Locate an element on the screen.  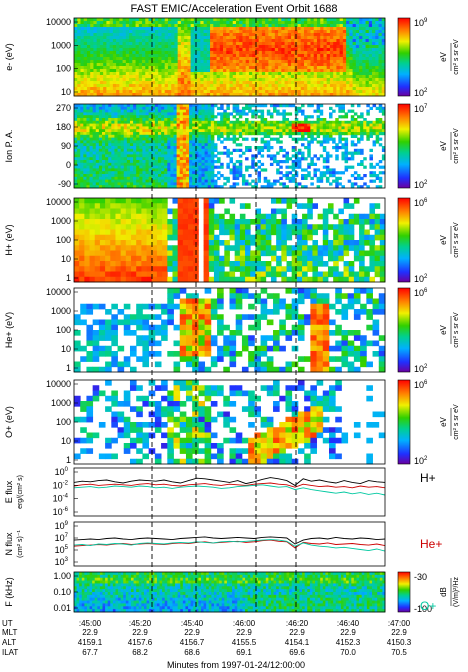
y-tick-label: 103 is located at coordinates (62, 562).